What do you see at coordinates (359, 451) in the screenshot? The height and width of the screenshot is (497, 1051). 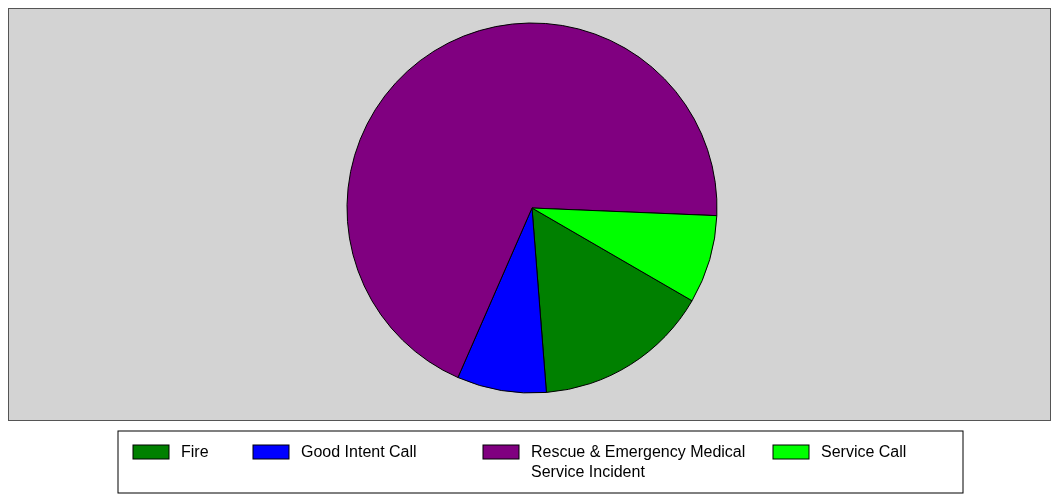 I see `legend-label: Good Intent Call` at bounding box center [359, 451].